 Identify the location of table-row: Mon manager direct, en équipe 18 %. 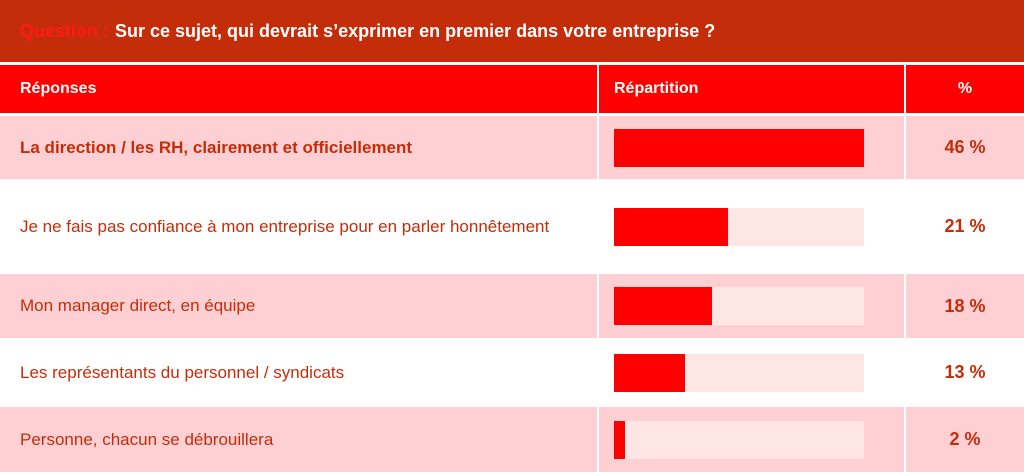
(512, 306).